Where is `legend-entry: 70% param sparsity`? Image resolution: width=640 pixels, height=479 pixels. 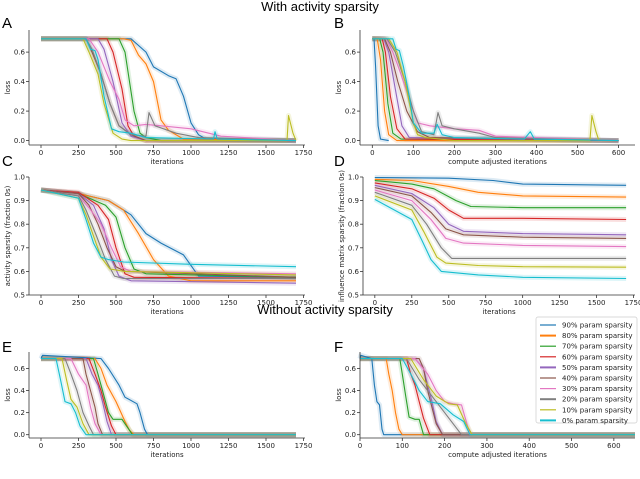
legend-entry: 70% param sparsity is located at coordinates (586, 347).